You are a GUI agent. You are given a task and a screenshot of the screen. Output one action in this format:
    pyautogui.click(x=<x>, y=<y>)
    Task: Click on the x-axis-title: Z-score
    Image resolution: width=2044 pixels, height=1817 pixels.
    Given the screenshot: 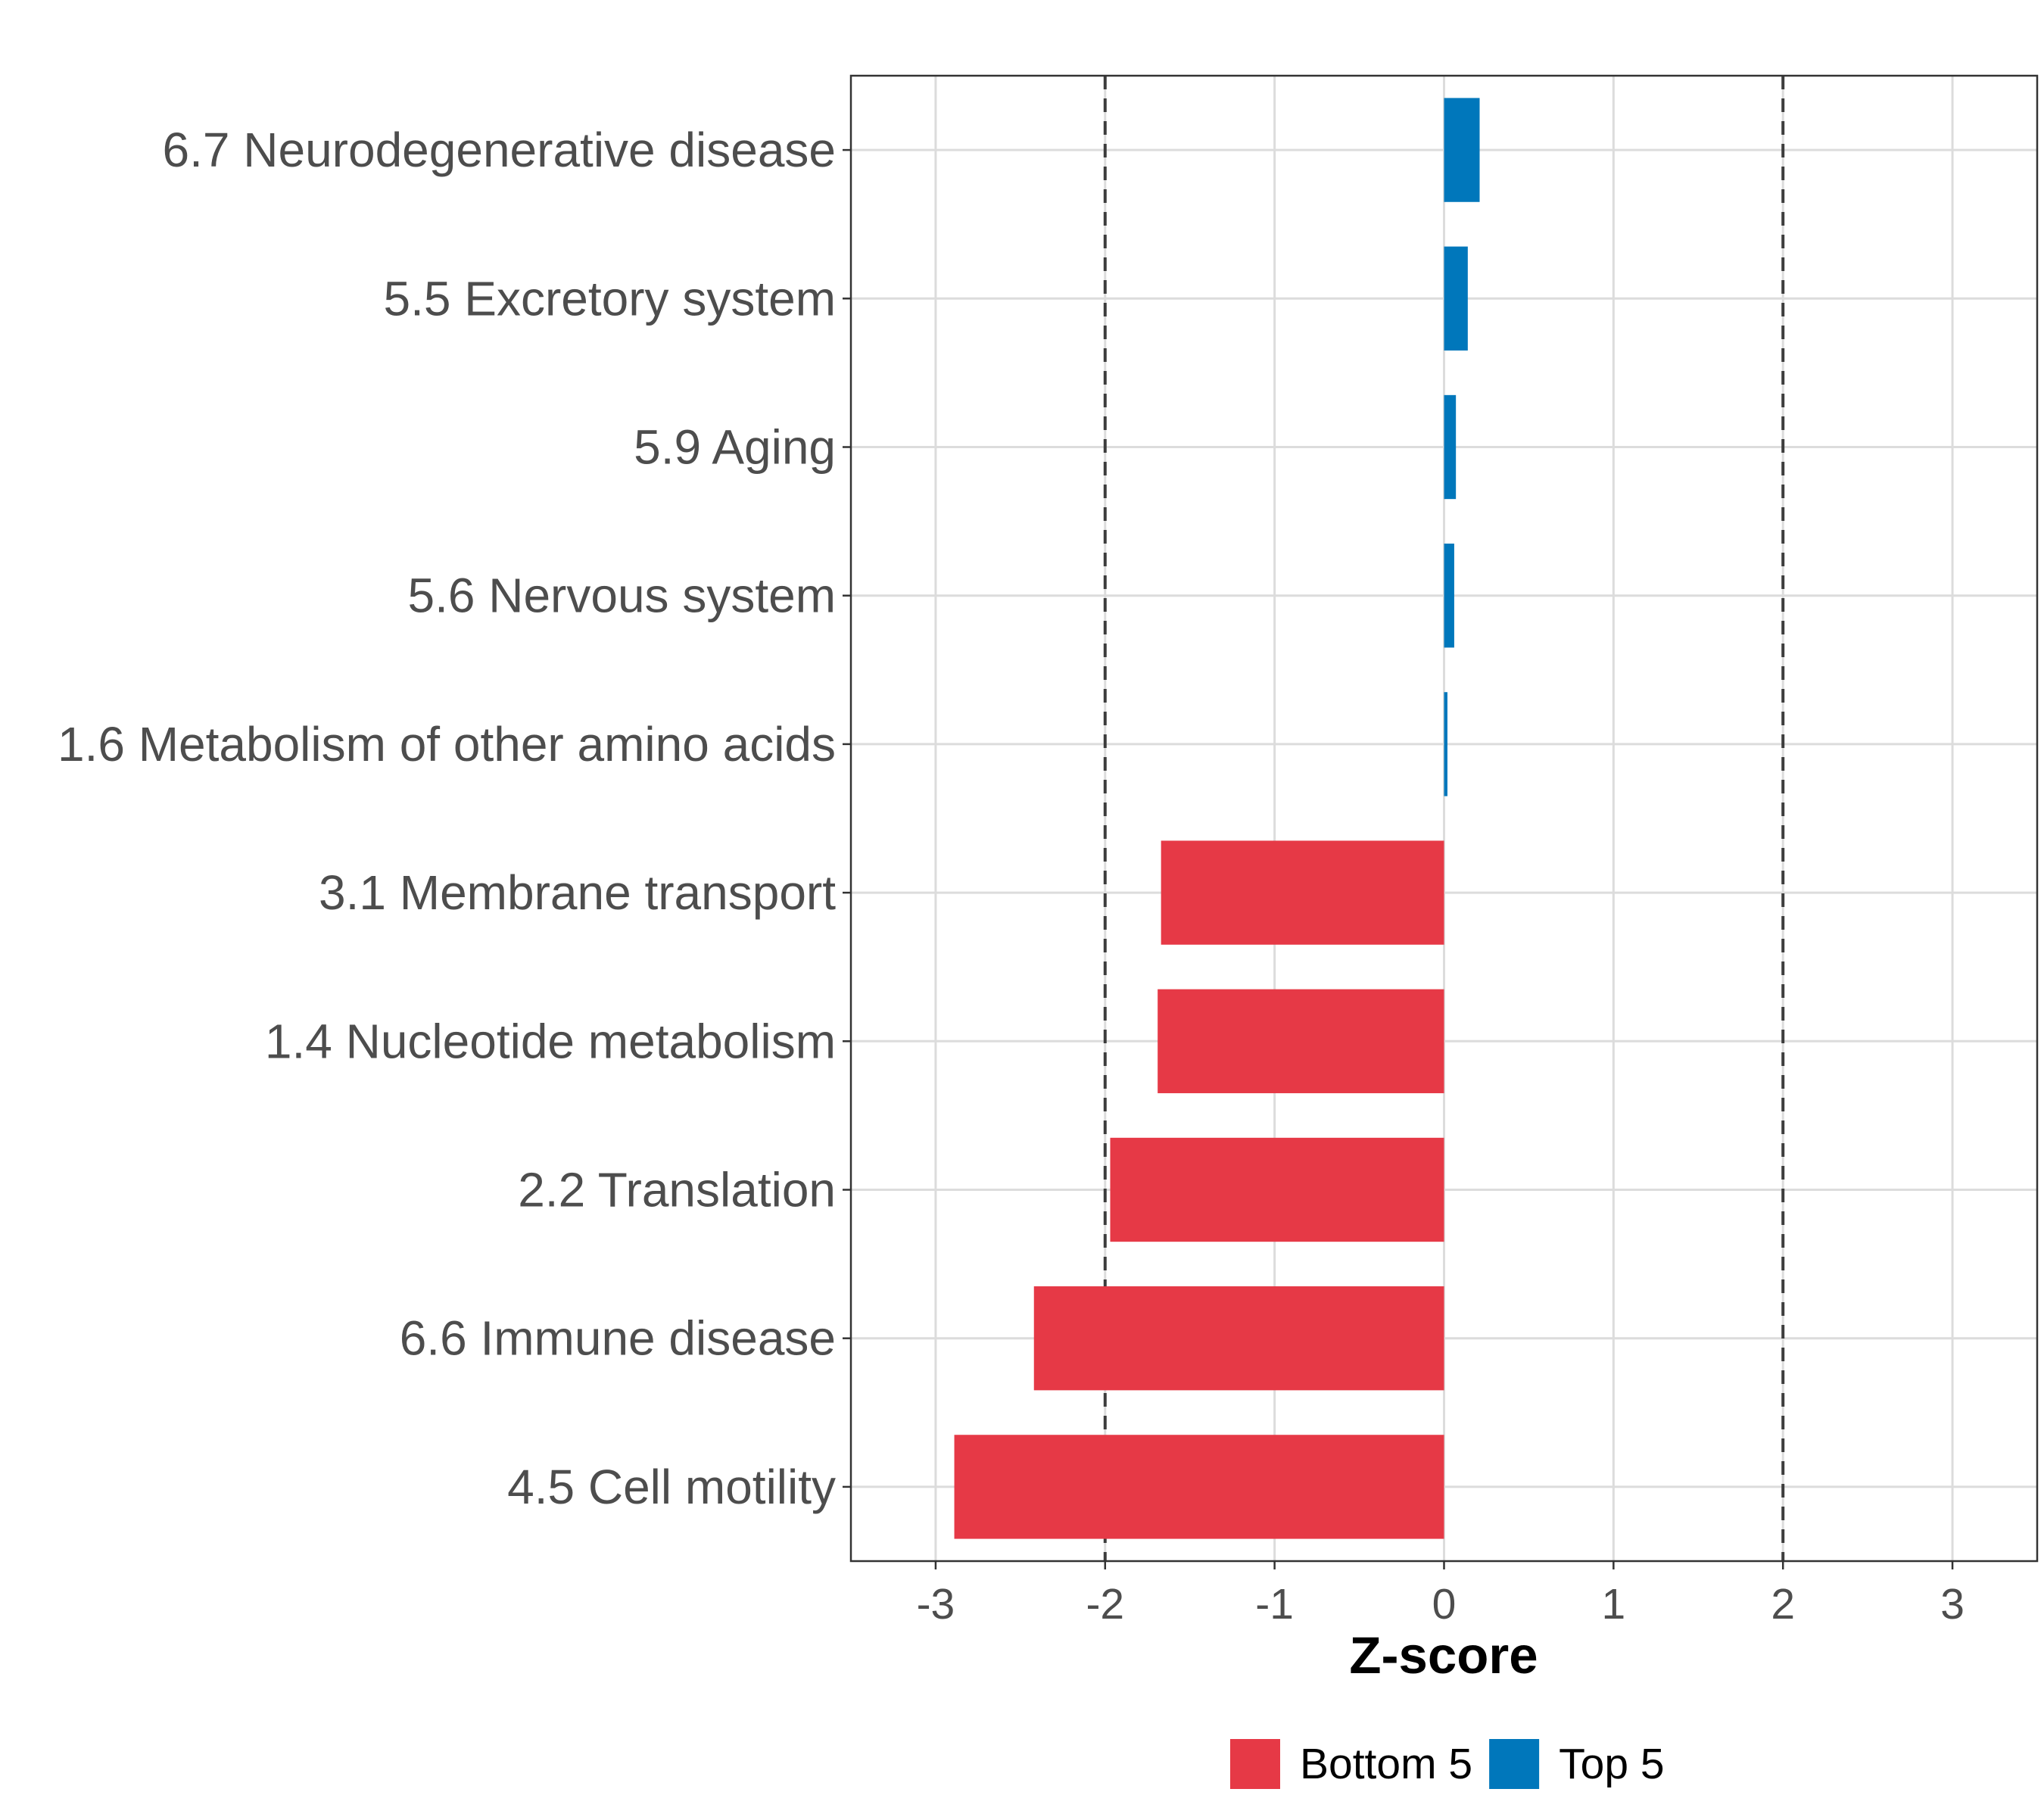 What is the action you would take?
    pyautogui.click(x=1443, y=1655)
    